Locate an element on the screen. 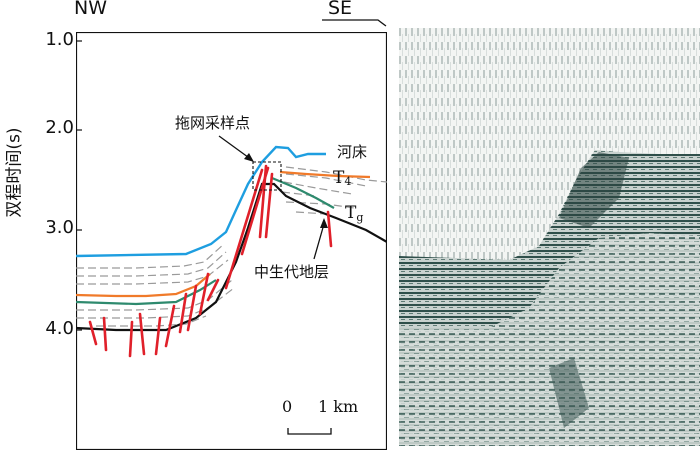  direction-se: SE is located at coordinates (340, 9).